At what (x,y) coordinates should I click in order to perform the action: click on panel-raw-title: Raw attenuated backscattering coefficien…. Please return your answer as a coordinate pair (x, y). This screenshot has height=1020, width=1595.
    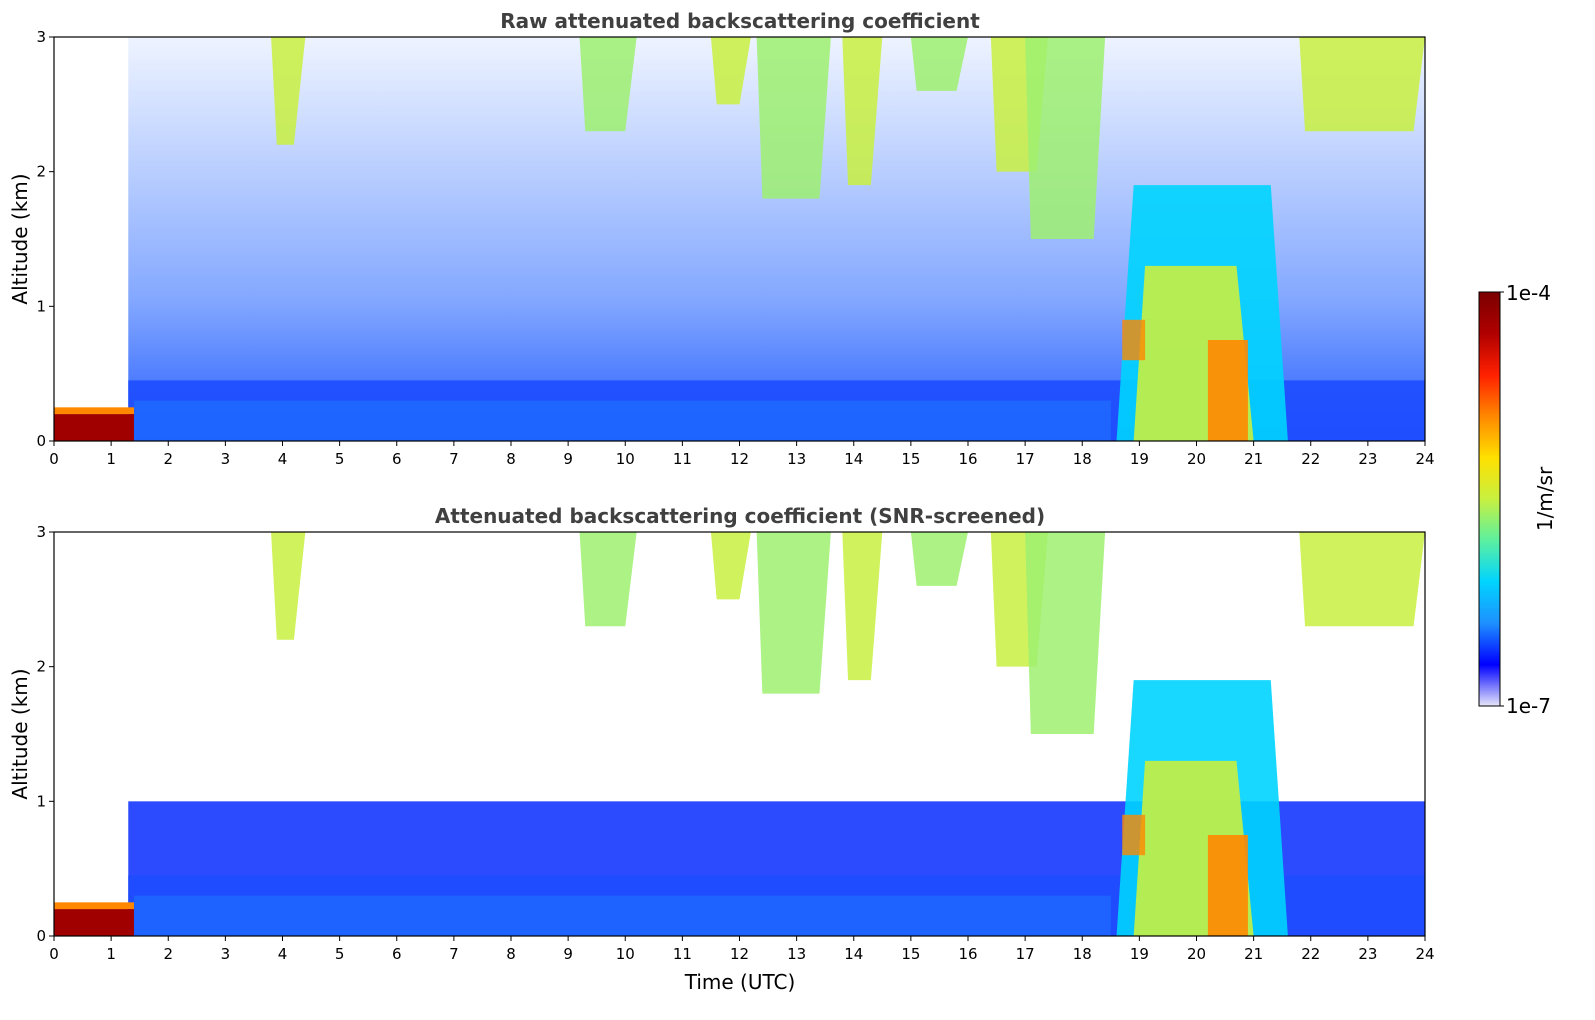
    Looking at the image, I should click on (740, 21).